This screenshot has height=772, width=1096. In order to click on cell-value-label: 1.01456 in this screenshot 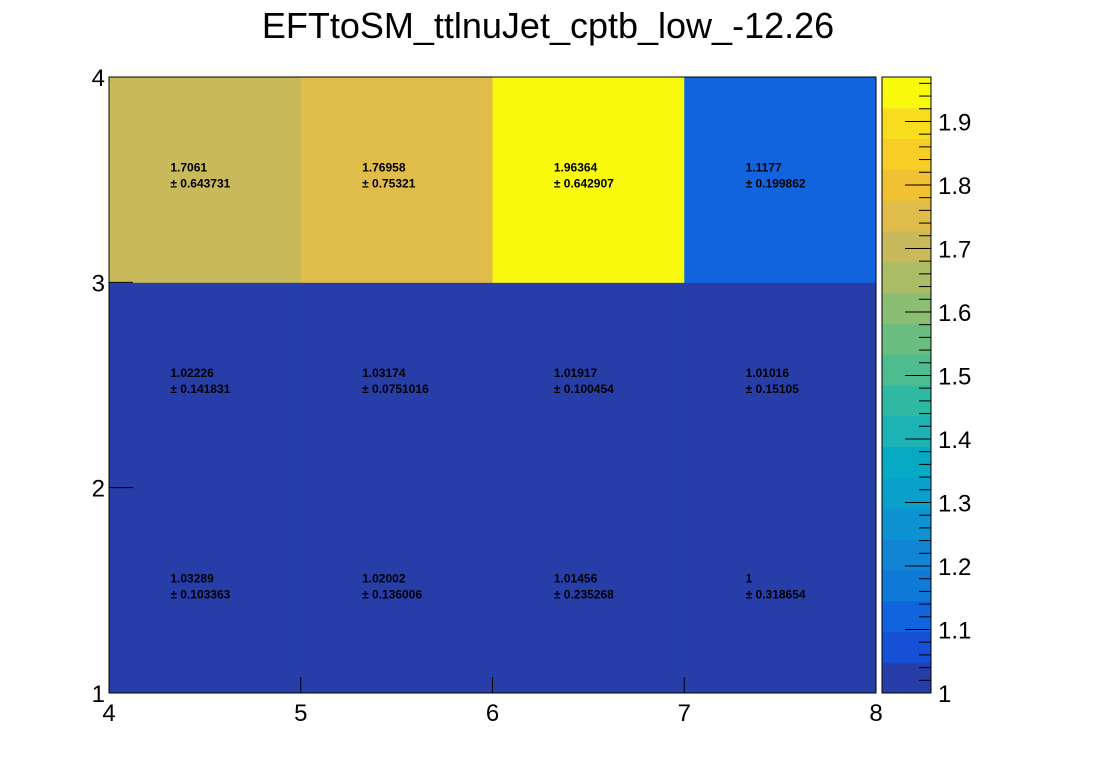, I will do `click(576, 578)`.